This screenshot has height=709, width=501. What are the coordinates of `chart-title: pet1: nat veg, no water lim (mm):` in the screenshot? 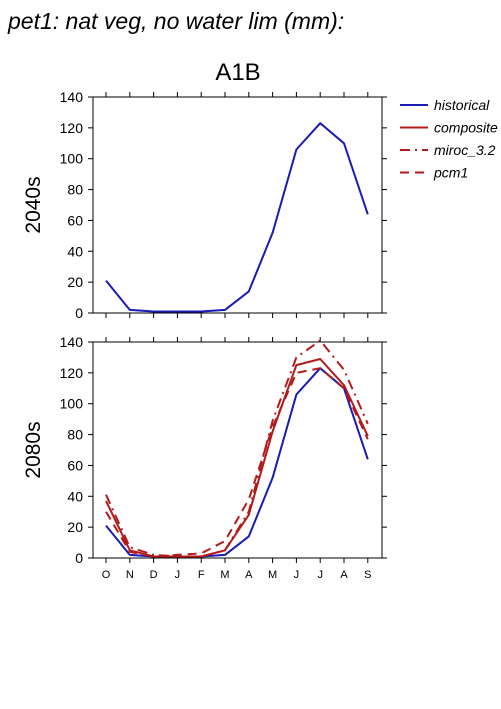 It's located at (175, 21).